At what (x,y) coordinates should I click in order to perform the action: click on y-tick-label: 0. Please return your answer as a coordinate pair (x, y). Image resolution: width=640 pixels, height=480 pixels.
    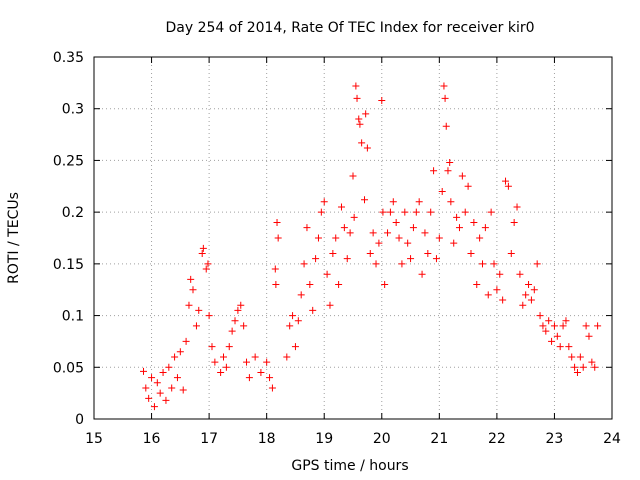
    Looking at the image, I should click on (79, 420).